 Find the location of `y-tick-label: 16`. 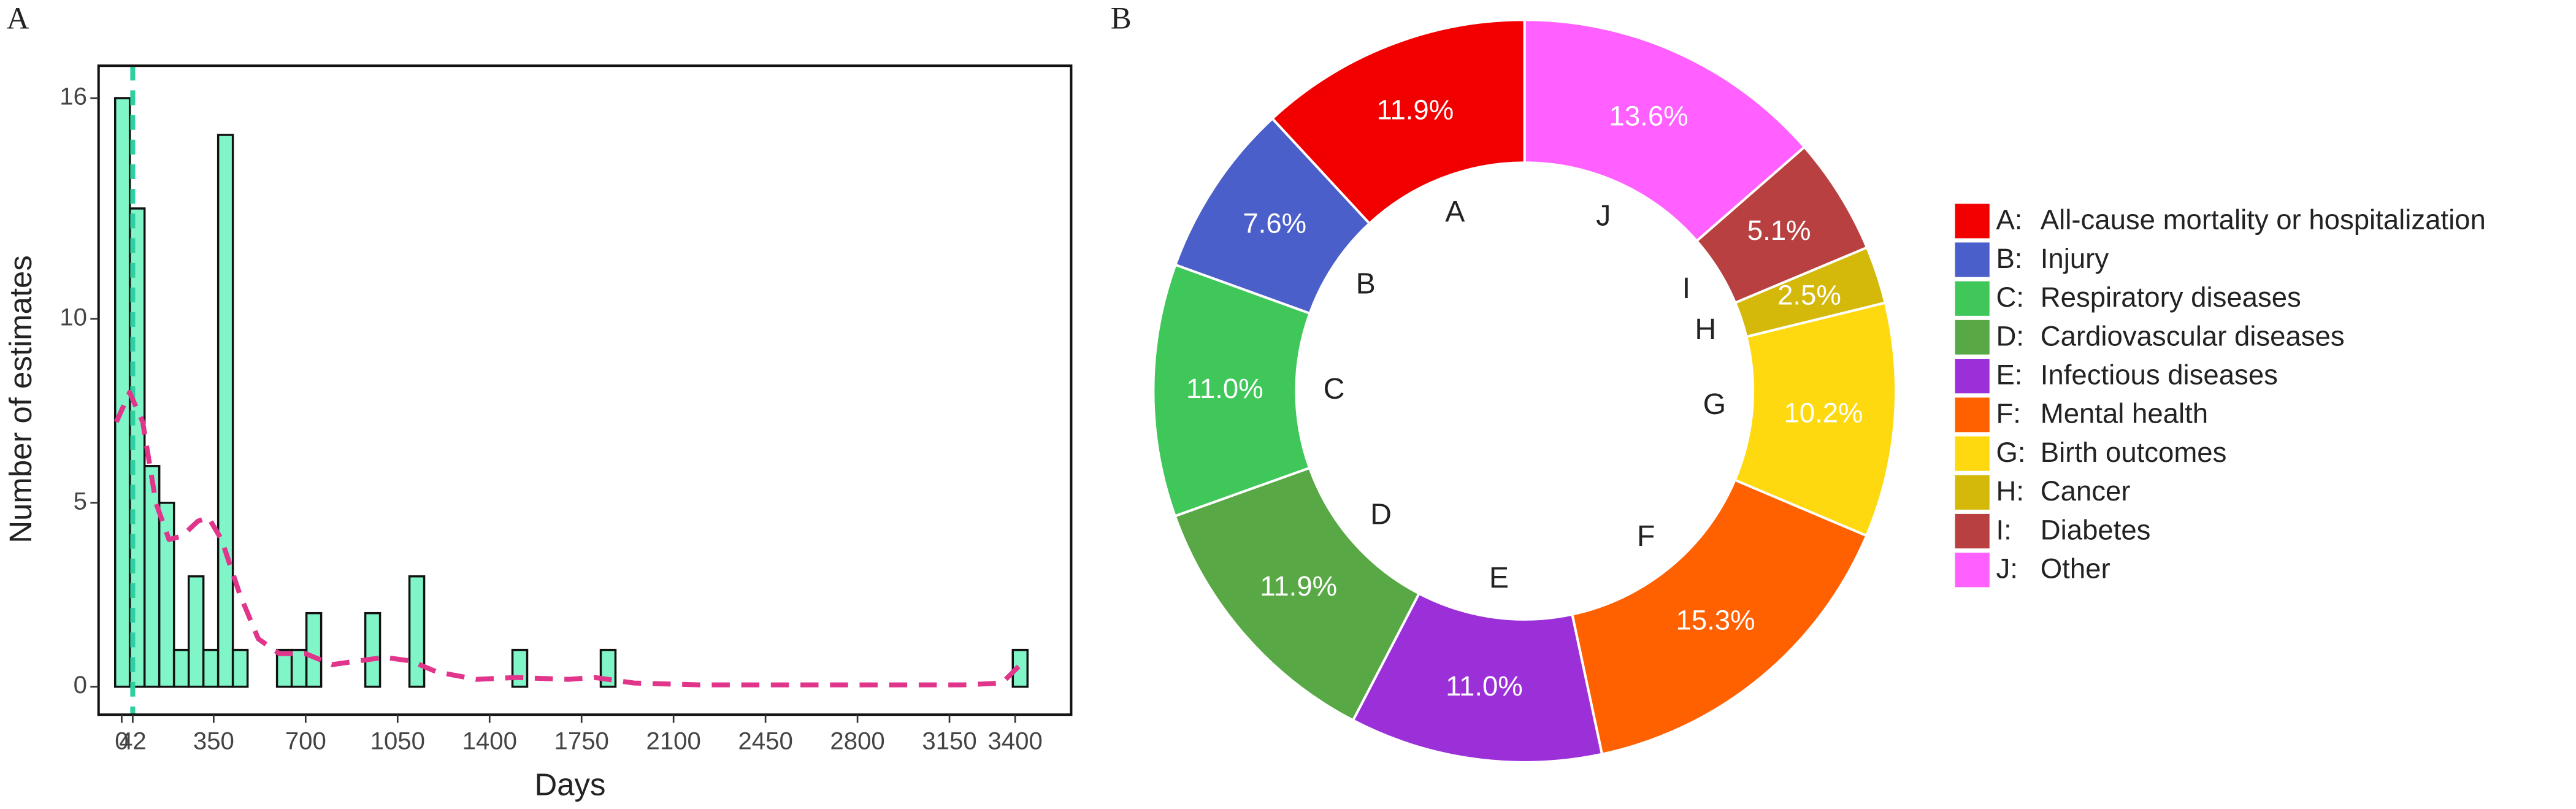

y-tick-label: 16 is located at coordinates (73, 96).